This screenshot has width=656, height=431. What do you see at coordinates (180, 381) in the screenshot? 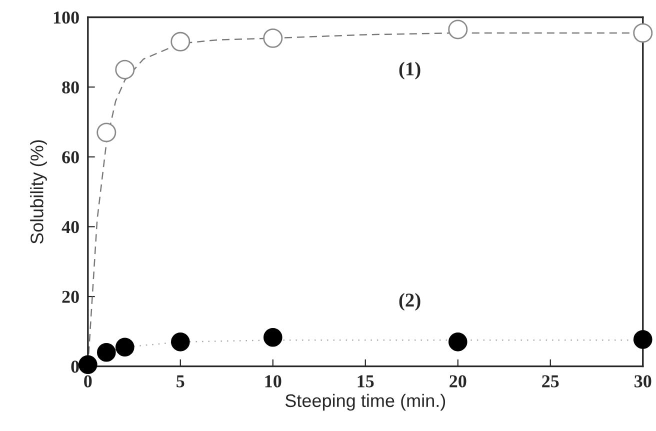
I see `x-tick-label: 5` at bounding box center [180, 381].